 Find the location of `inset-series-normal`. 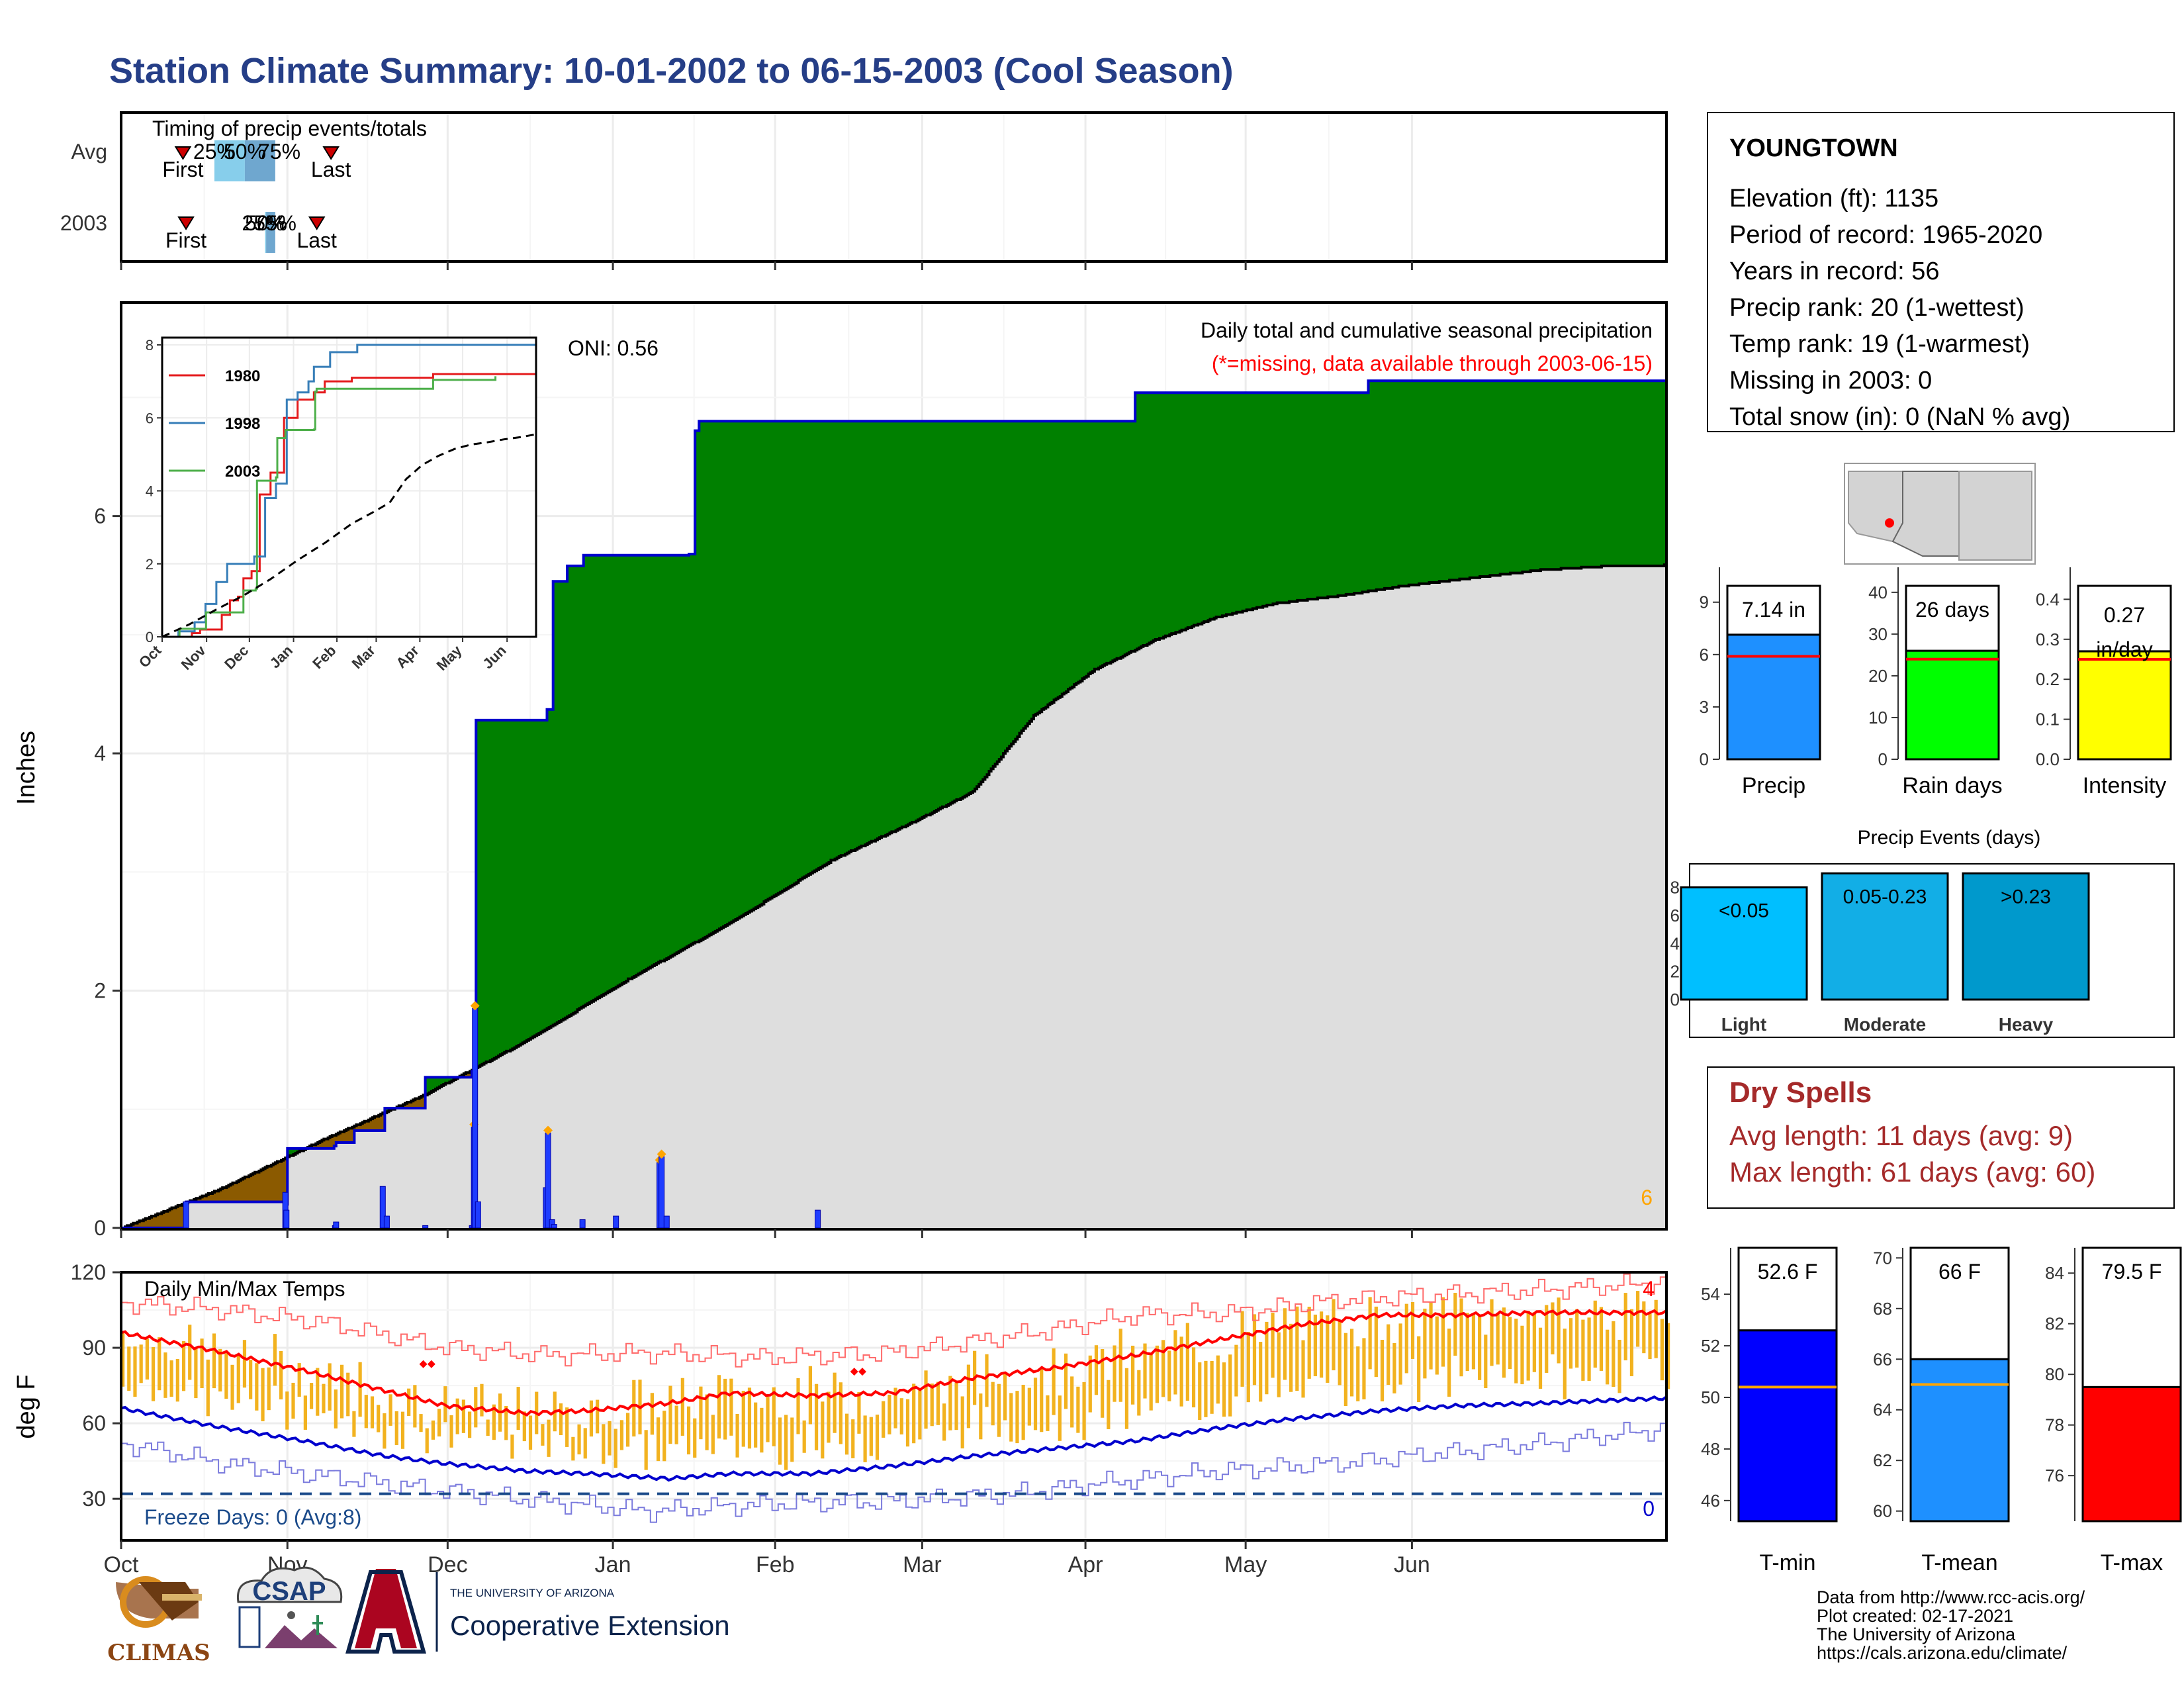

inset-series-normal is located at coordinates (349, 535).